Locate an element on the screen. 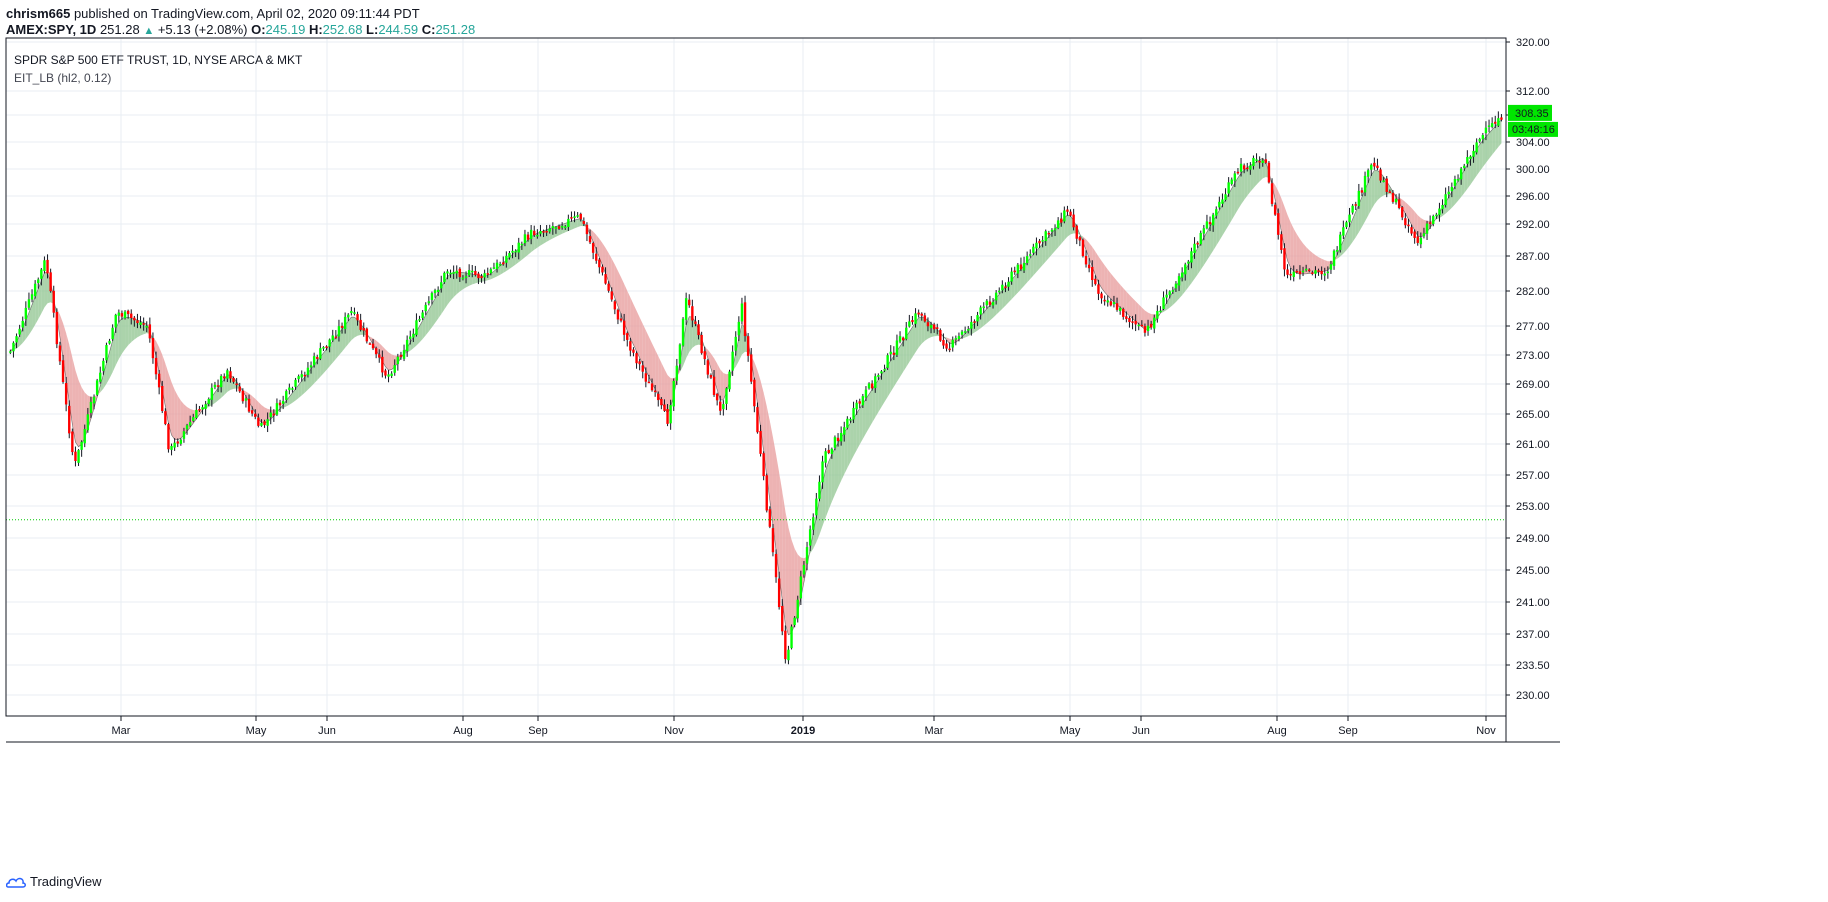  time-tick-label: Jun is located at coordinates (327, 731).